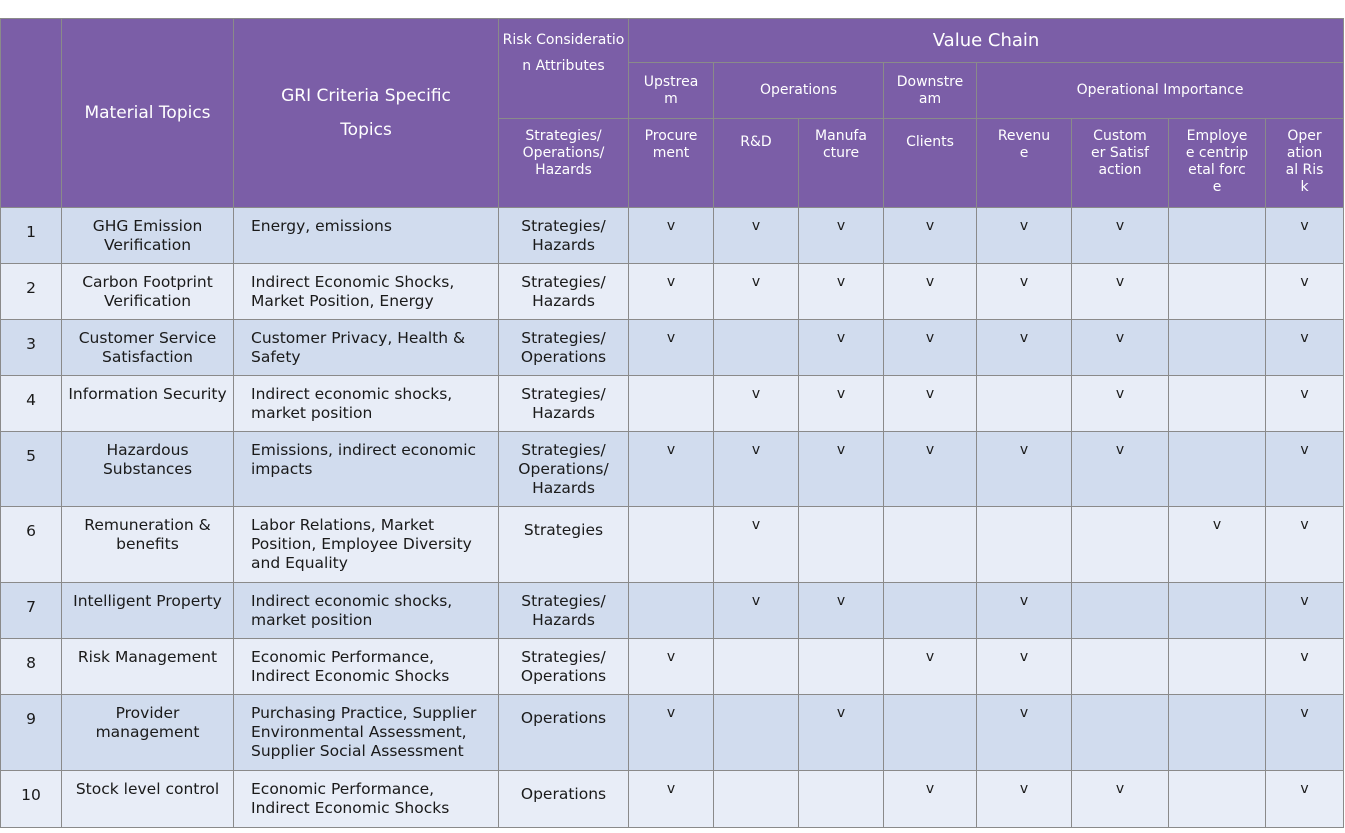 This screenshot has height=833, width=1345. What do you see at coordinates (563, 68) in the screenshot?
I see `header-risk-consideration: Risk Consideration Attributes` at bounding box center [563, 68].